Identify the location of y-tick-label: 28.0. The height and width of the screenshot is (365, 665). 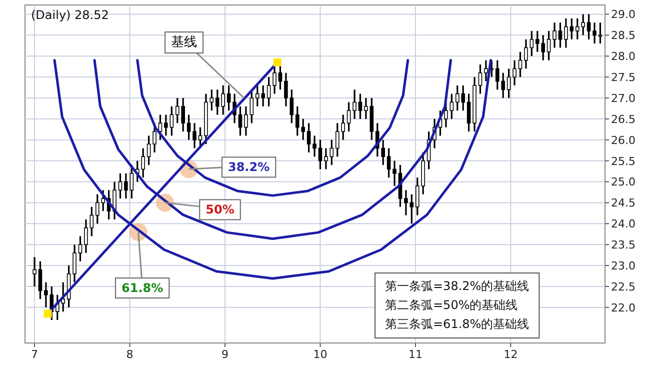
(623, 57).